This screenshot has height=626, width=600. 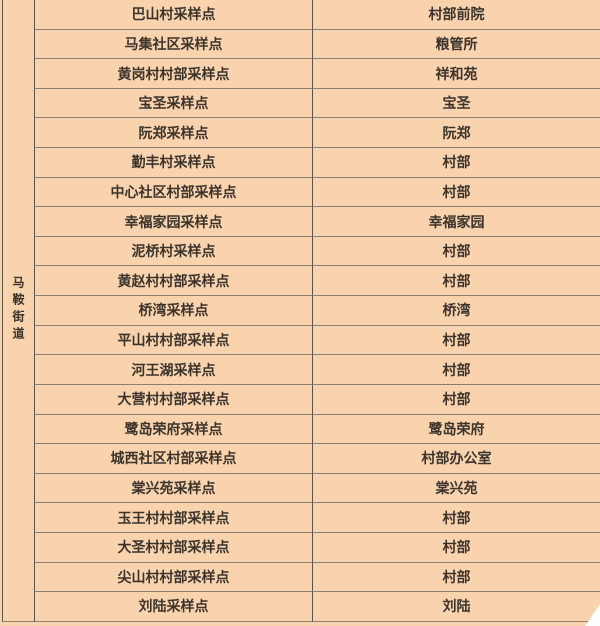 What do you see at coordinates (173, 103) in the screenshot?
I see `table-cell-sampling-point: 宝圣采样点` at bounding box center [173, 103].